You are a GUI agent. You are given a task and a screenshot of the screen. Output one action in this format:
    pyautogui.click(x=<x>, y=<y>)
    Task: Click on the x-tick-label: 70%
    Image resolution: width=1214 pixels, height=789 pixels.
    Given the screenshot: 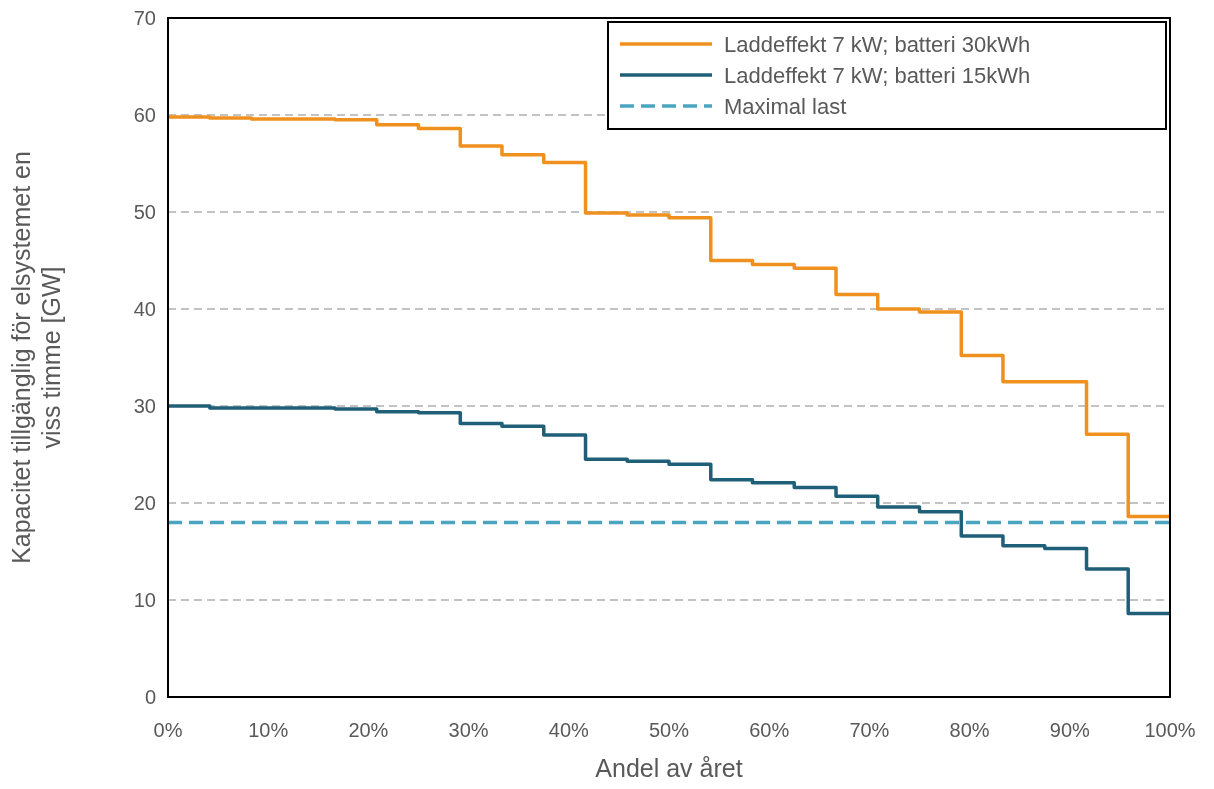 What is the action you would take?
    pyautogui.click(x=869, y=730)
    